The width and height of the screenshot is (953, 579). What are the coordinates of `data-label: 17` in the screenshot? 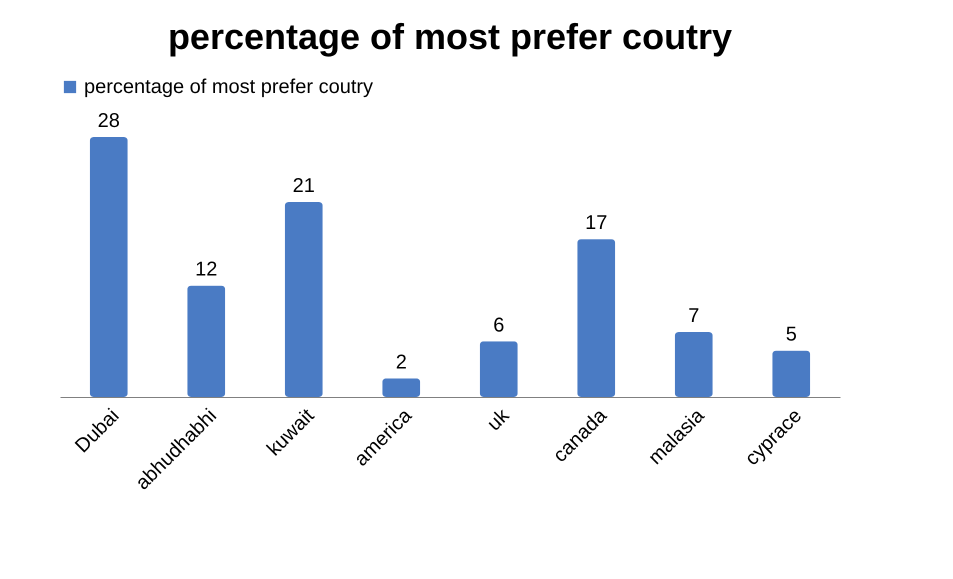 It's located at (596, 223).